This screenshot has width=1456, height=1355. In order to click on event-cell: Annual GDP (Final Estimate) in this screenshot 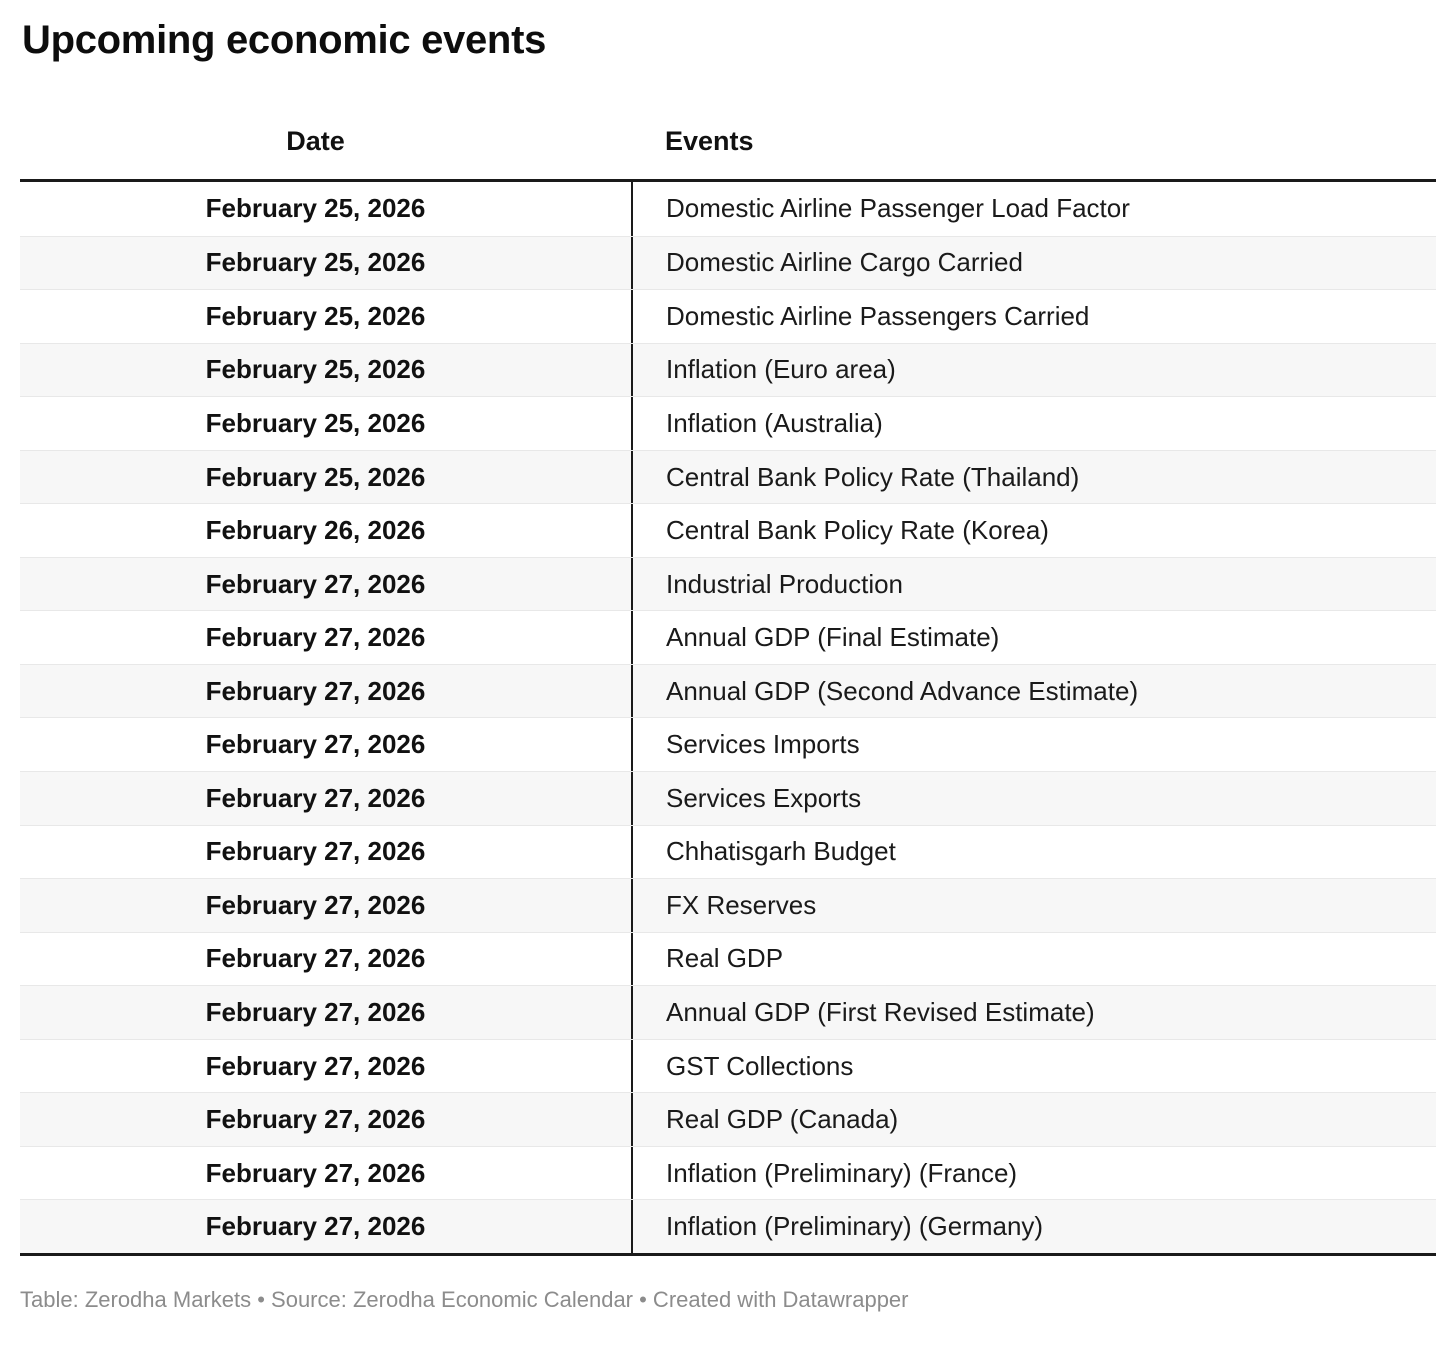, I will do `click(1033, 637)`.